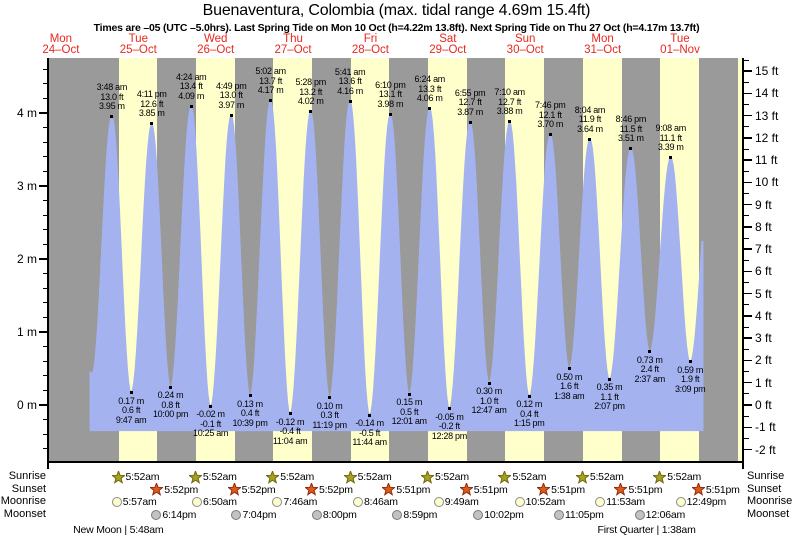 The width and height of the screenshot is (793, 539). What do you see at coordinates (151, 113) in the screenshot?
I see `annotation-line: 3.85 m` at bounding box center [151, 113].